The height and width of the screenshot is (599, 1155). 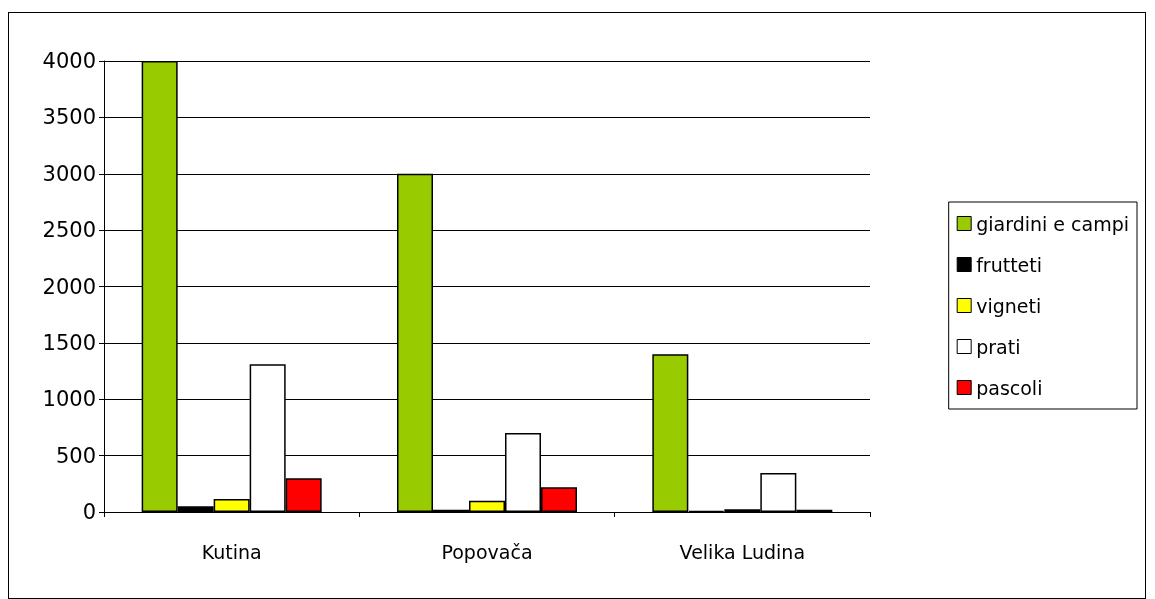 I want to click on y-tick-label: 3000, so click(x=69, y=173).